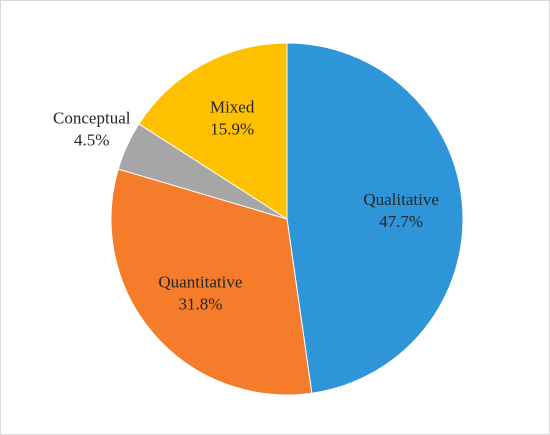 Image resolution: width=550 pixels, height=435 pixels. Describe the element at coordinates (91, 140) in the screenshot. I see `slice-value: 4.5%` at that location.